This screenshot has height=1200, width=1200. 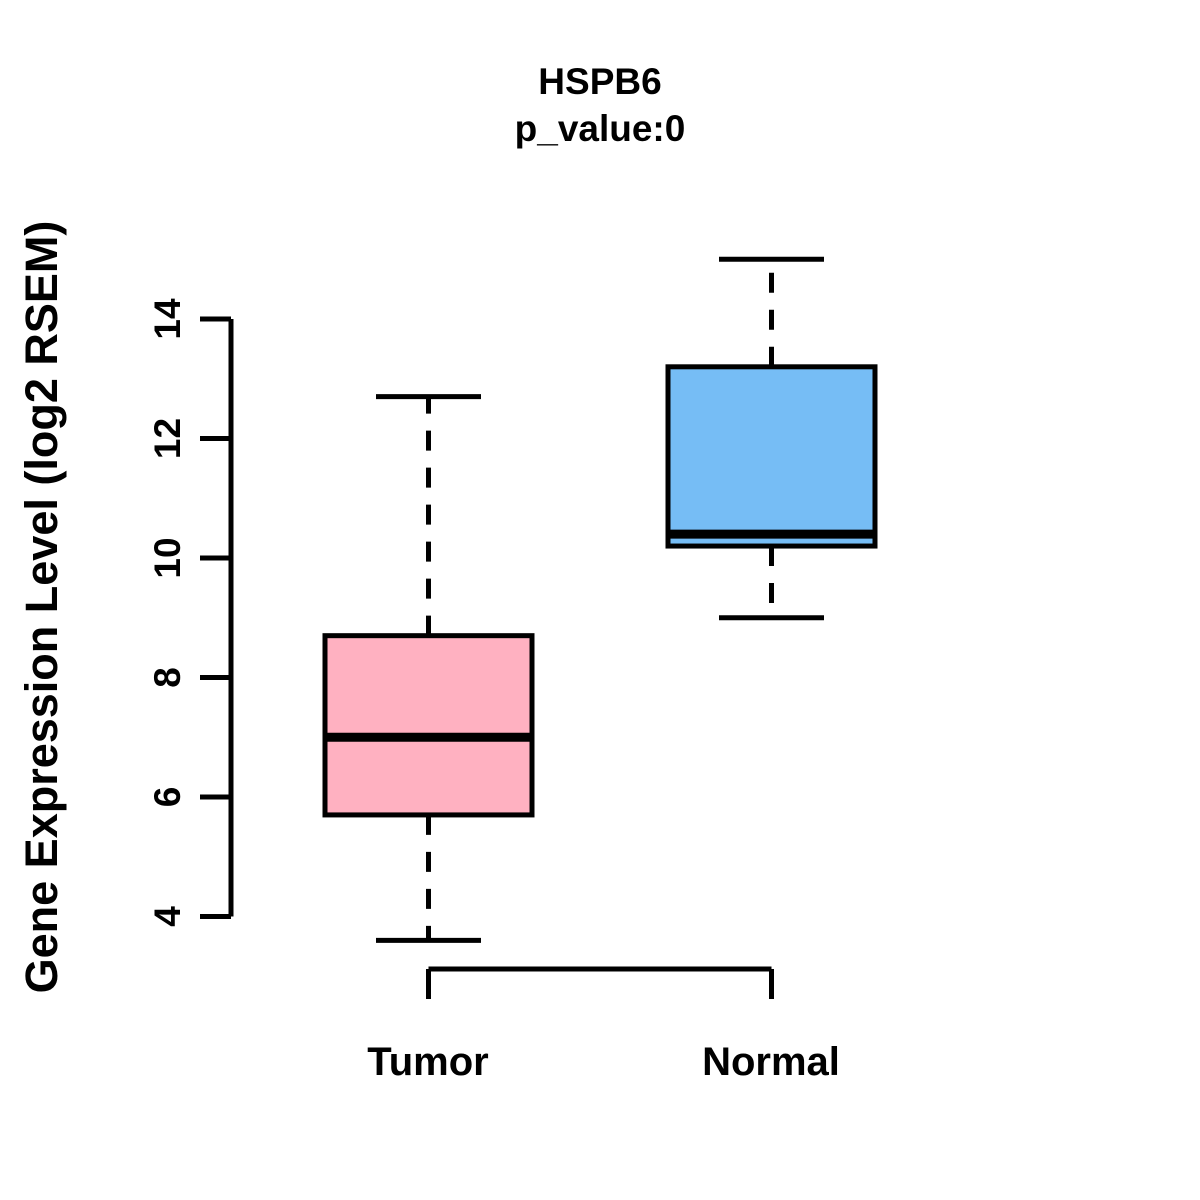 I want to click on y-tick-label: 4, so click(x=167, y=916).